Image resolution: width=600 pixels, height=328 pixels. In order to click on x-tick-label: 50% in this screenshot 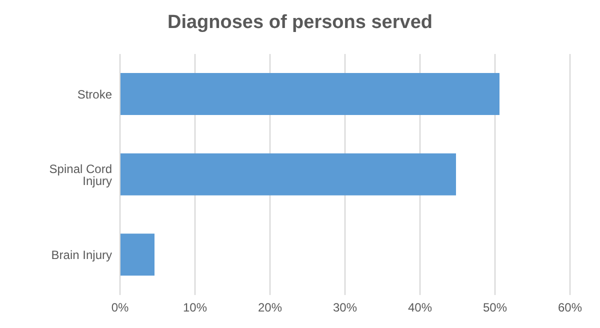, I will do `click(495, 307)`.